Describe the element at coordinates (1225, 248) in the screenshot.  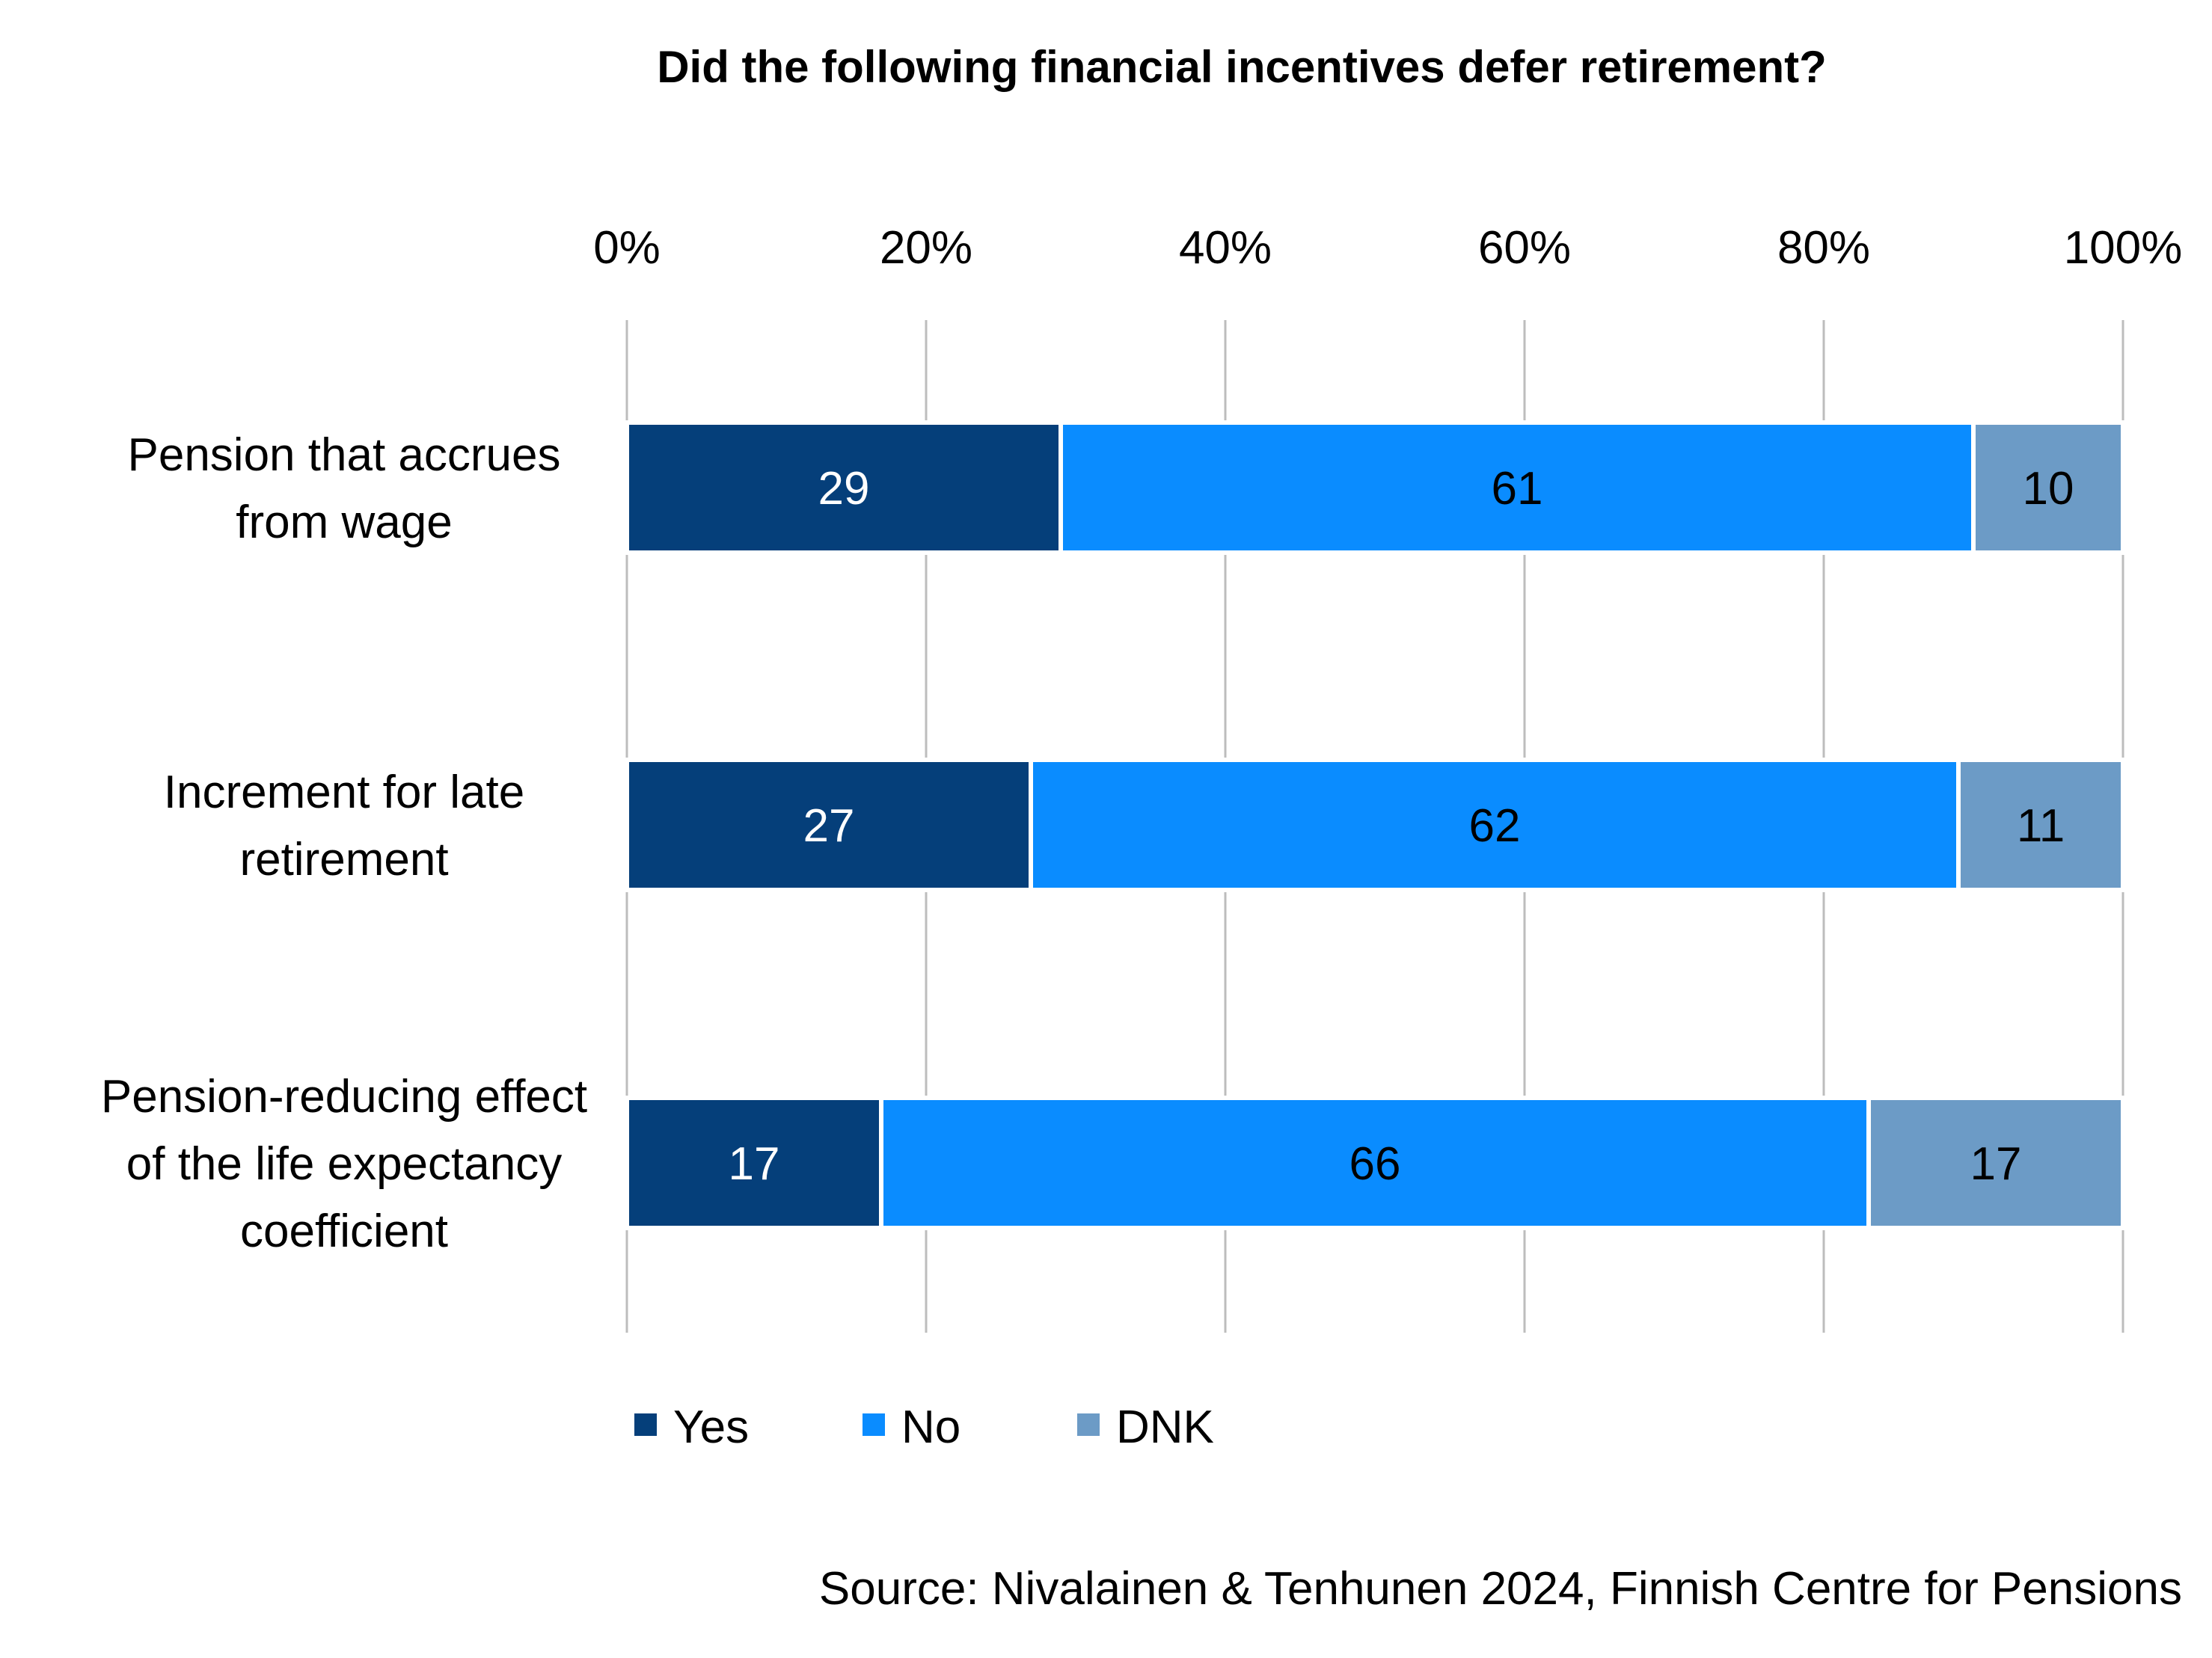
I see `x-tick-label: 40%` at that location.